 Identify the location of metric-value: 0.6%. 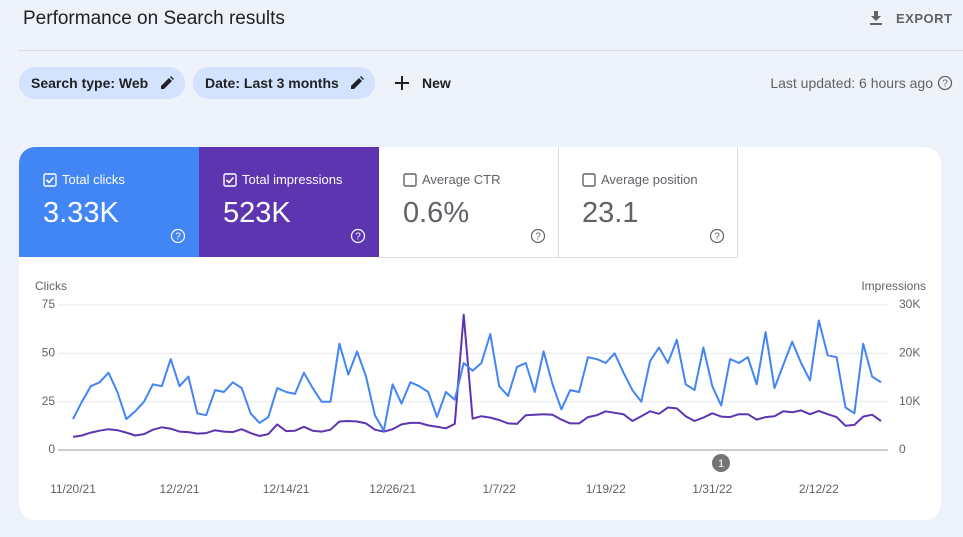
(436, 213).